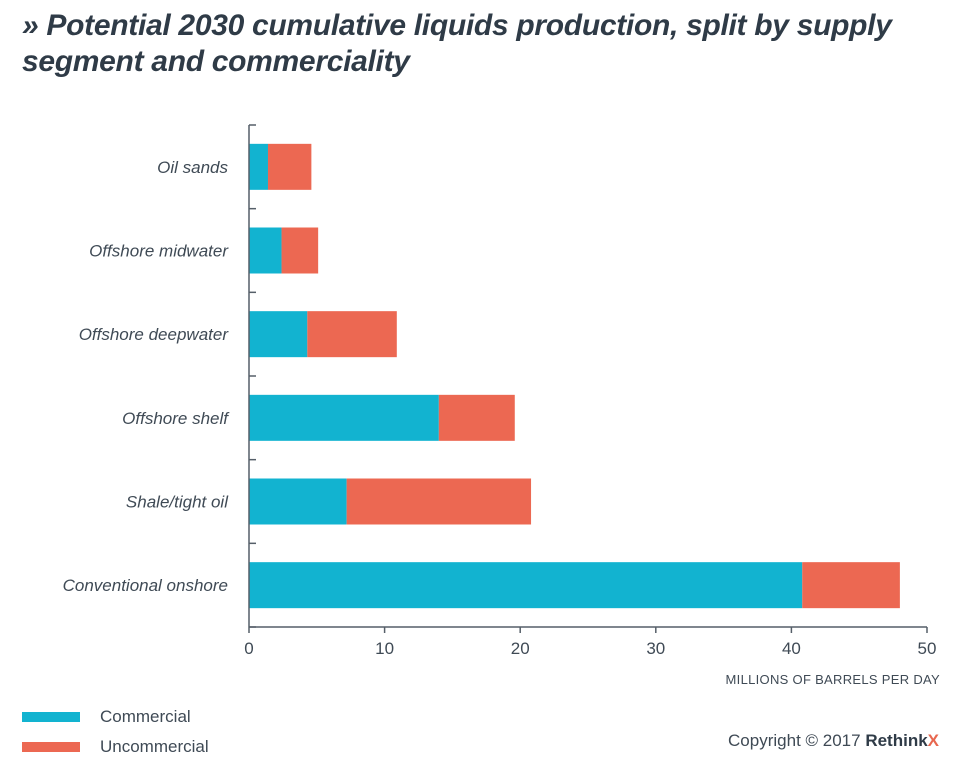 The width and height of the screenshot is (959, 767). Describe the element at coordinates (154, 334) in the screenshot. I see `category-label-offshore-deepwater: Offshore deepwater` at that location.